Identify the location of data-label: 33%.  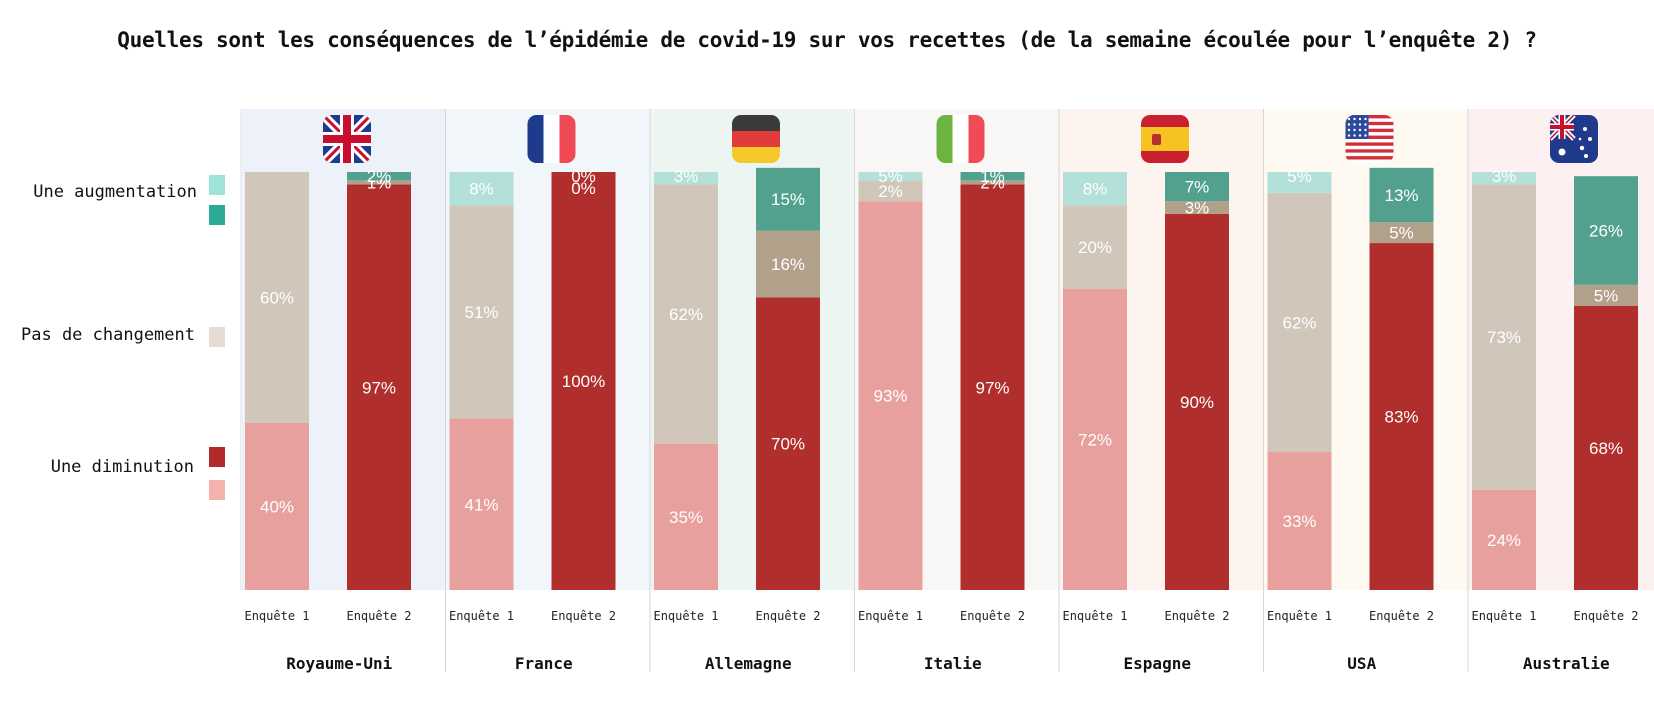
(1299, 521).